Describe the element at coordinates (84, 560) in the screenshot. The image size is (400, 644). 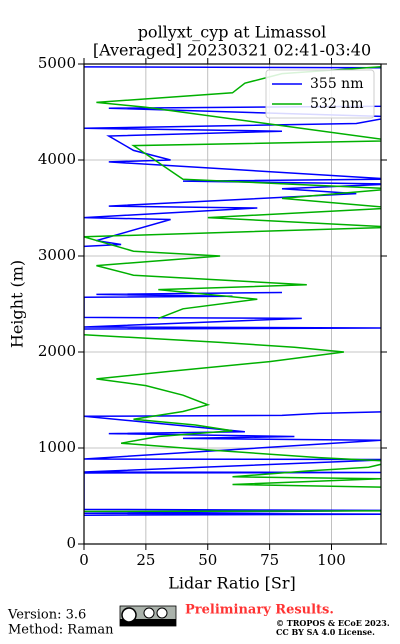
I see `x-tick-label: 0` at that location.